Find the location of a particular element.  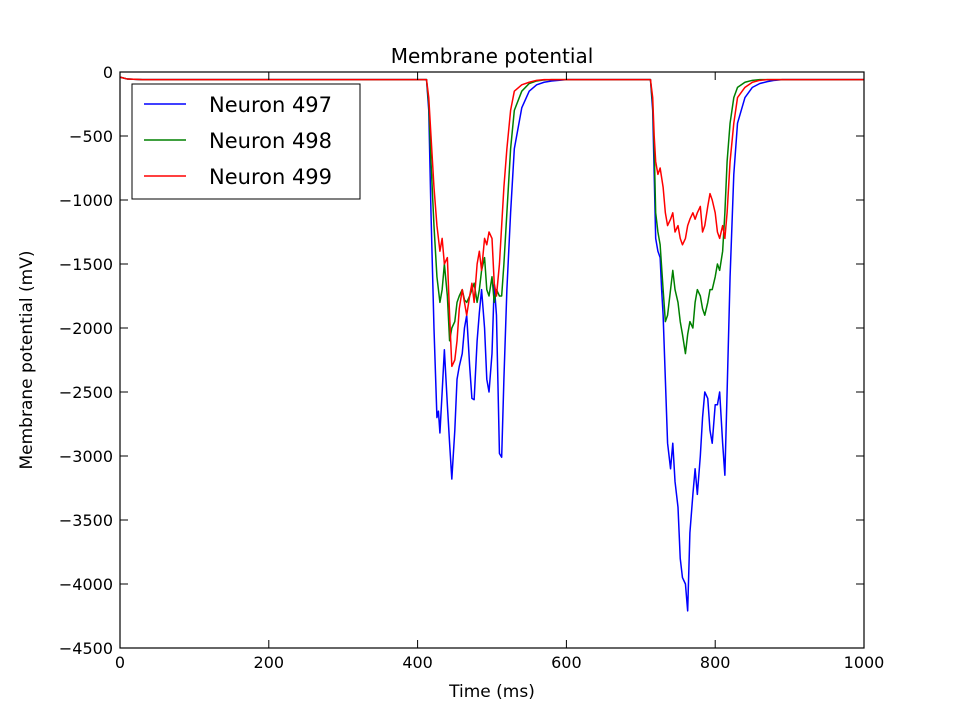

x-tick-label: 200 is located at coordinates (269, 662).